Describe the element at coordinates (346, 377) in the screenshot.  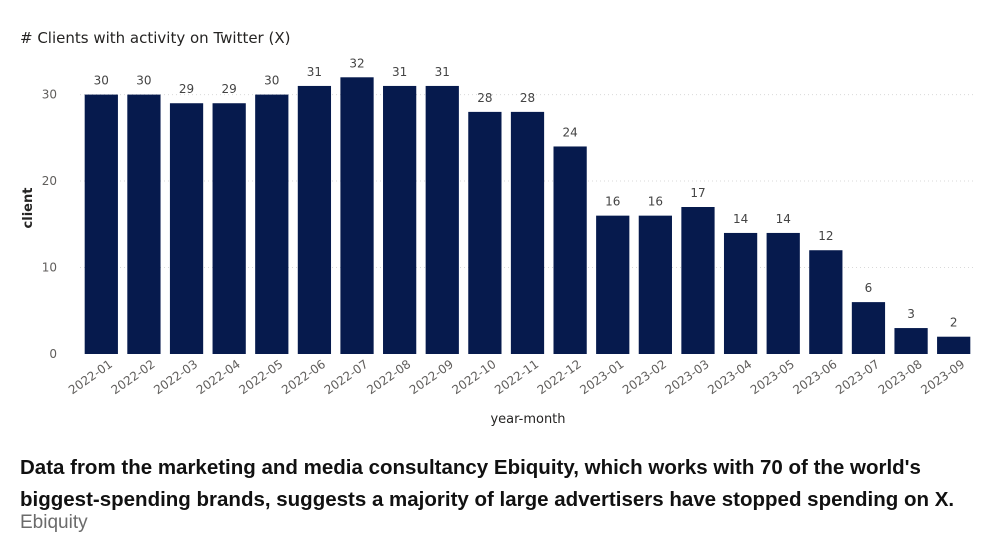
I see `x-tick-label: 2022-07` at that location.